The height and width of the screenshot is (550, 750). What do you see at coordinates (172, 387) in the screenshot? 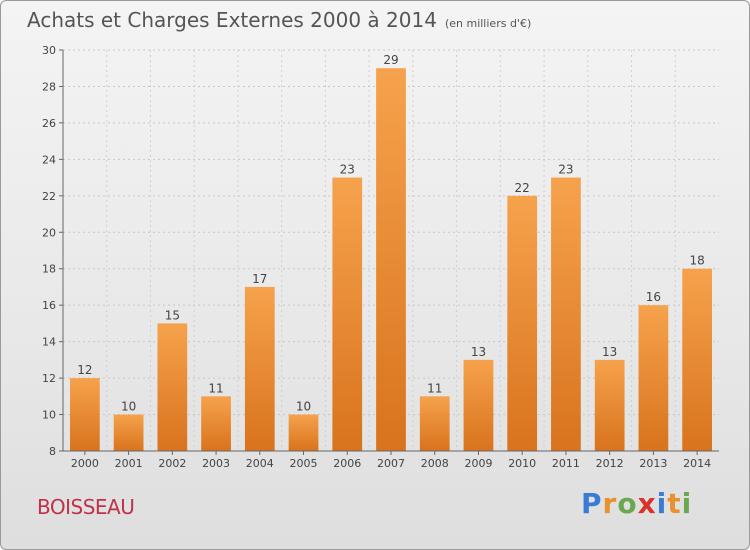
I see `bar-2002` at bounding box center [172, 387].